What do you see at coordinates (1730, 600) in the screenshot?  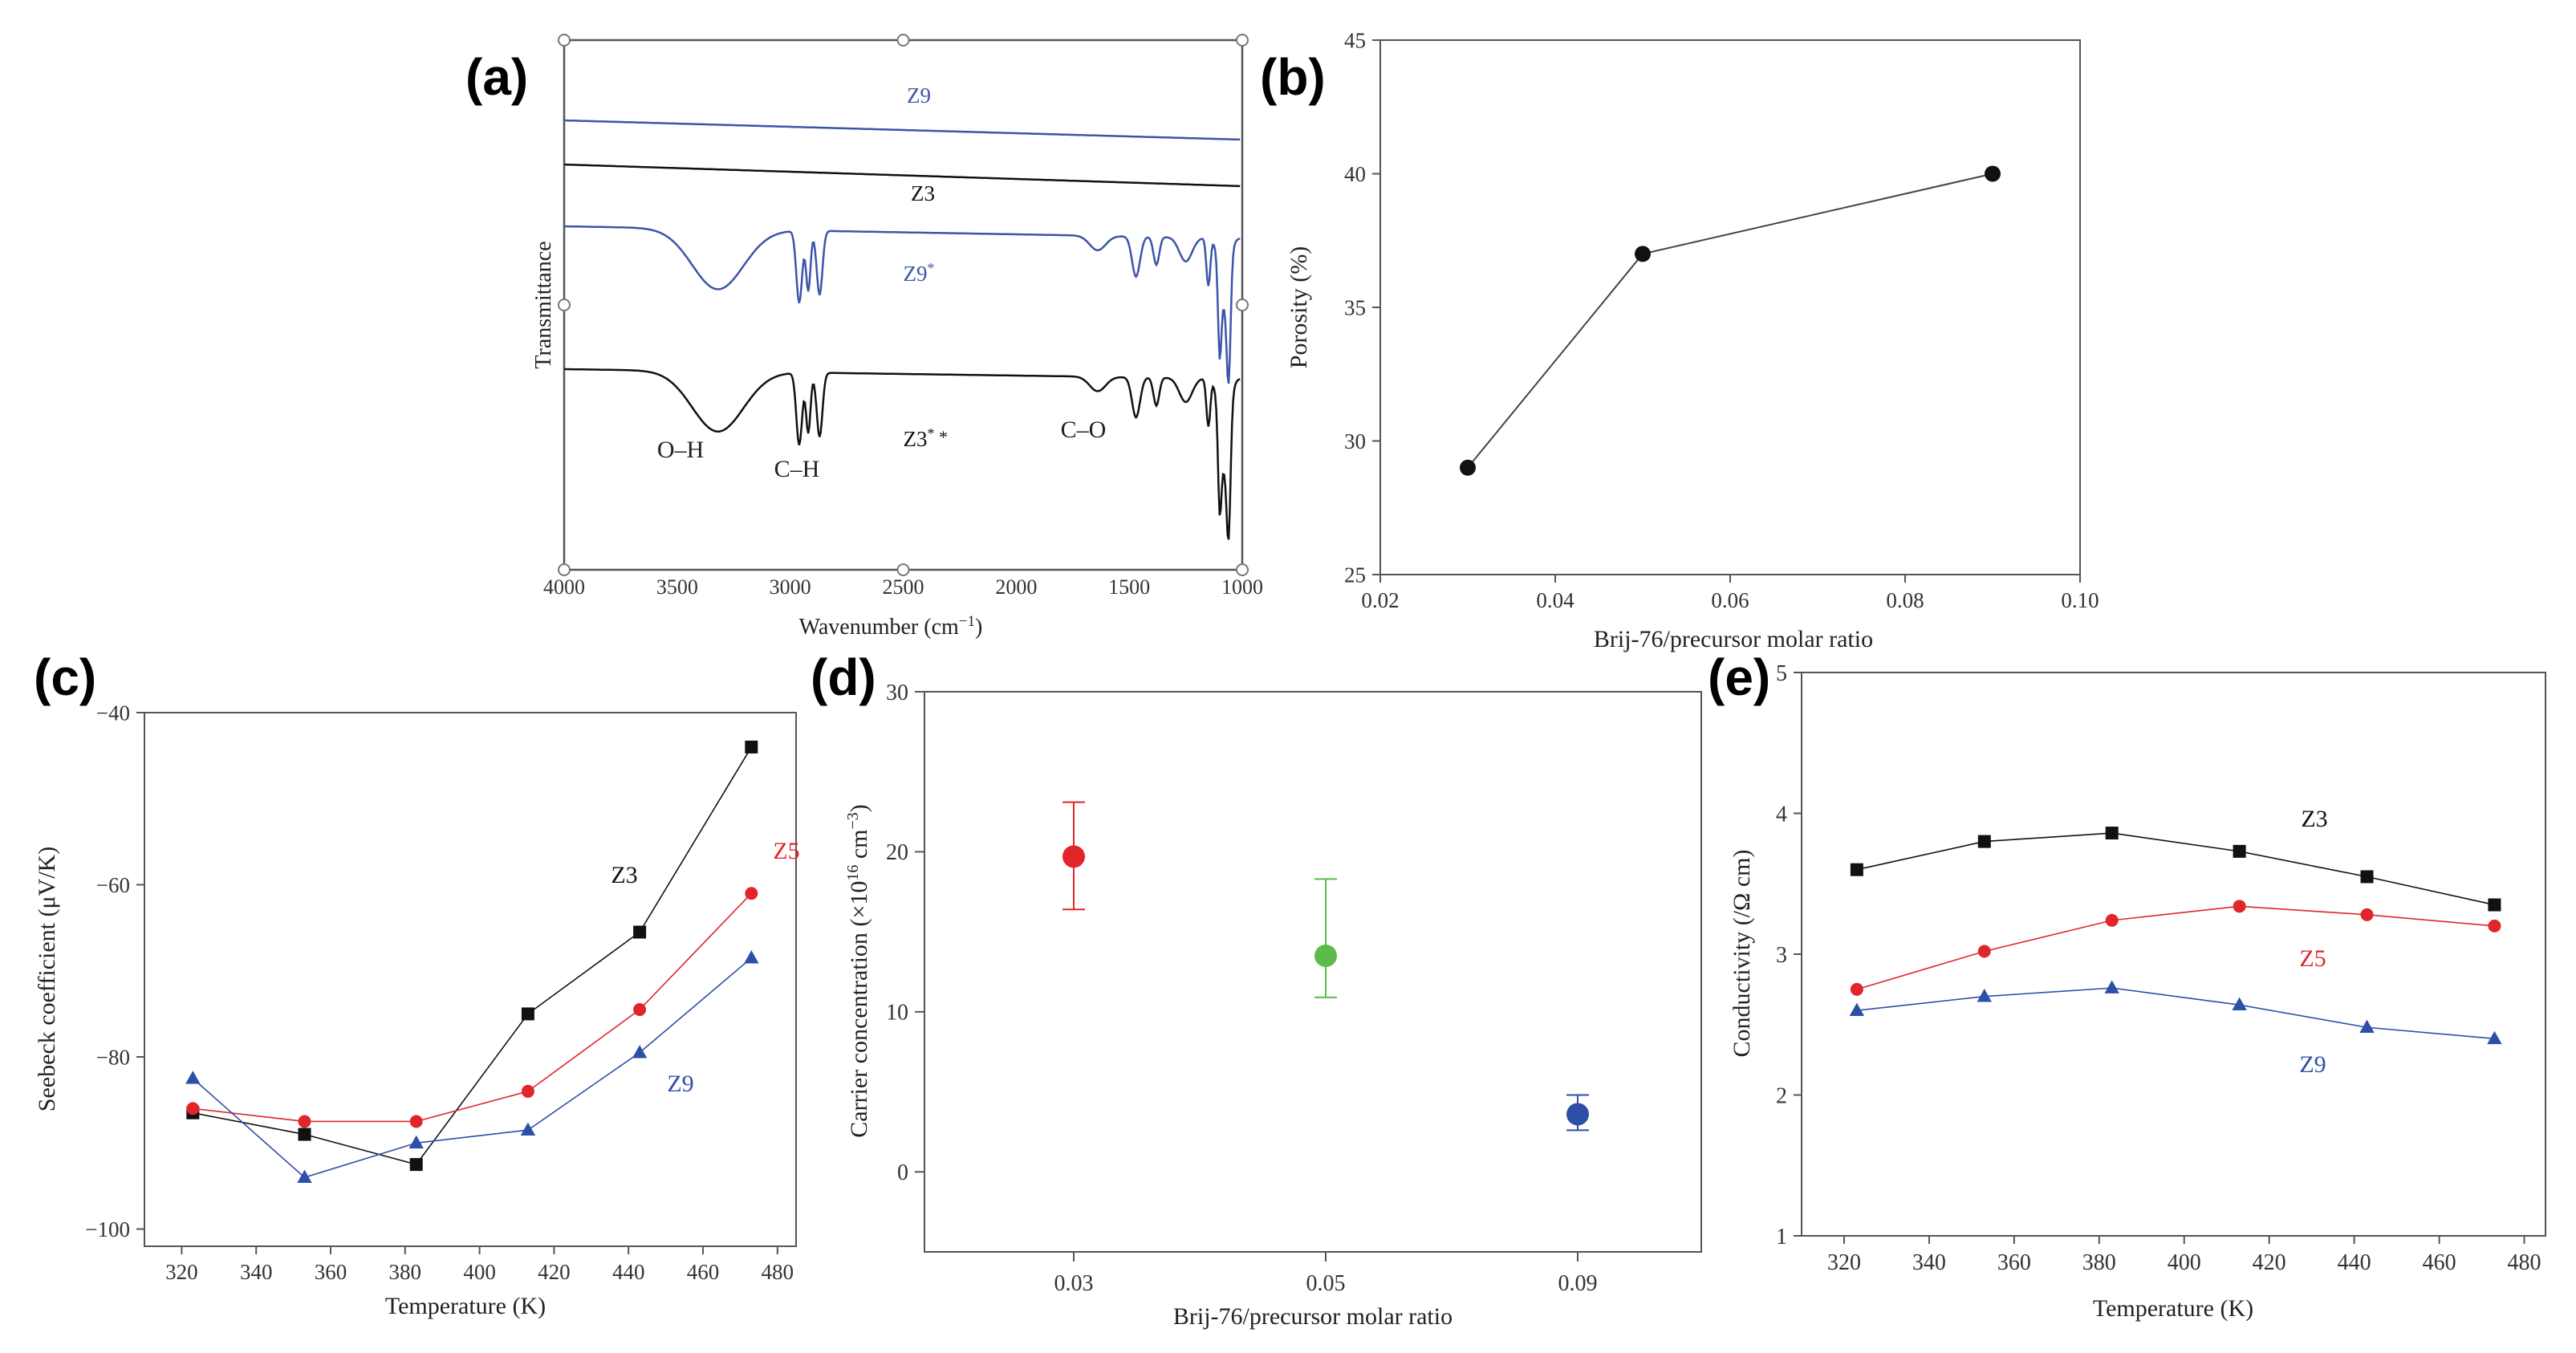 I see `x-tick-label: 0.06` at bounding box center [1730, 600].